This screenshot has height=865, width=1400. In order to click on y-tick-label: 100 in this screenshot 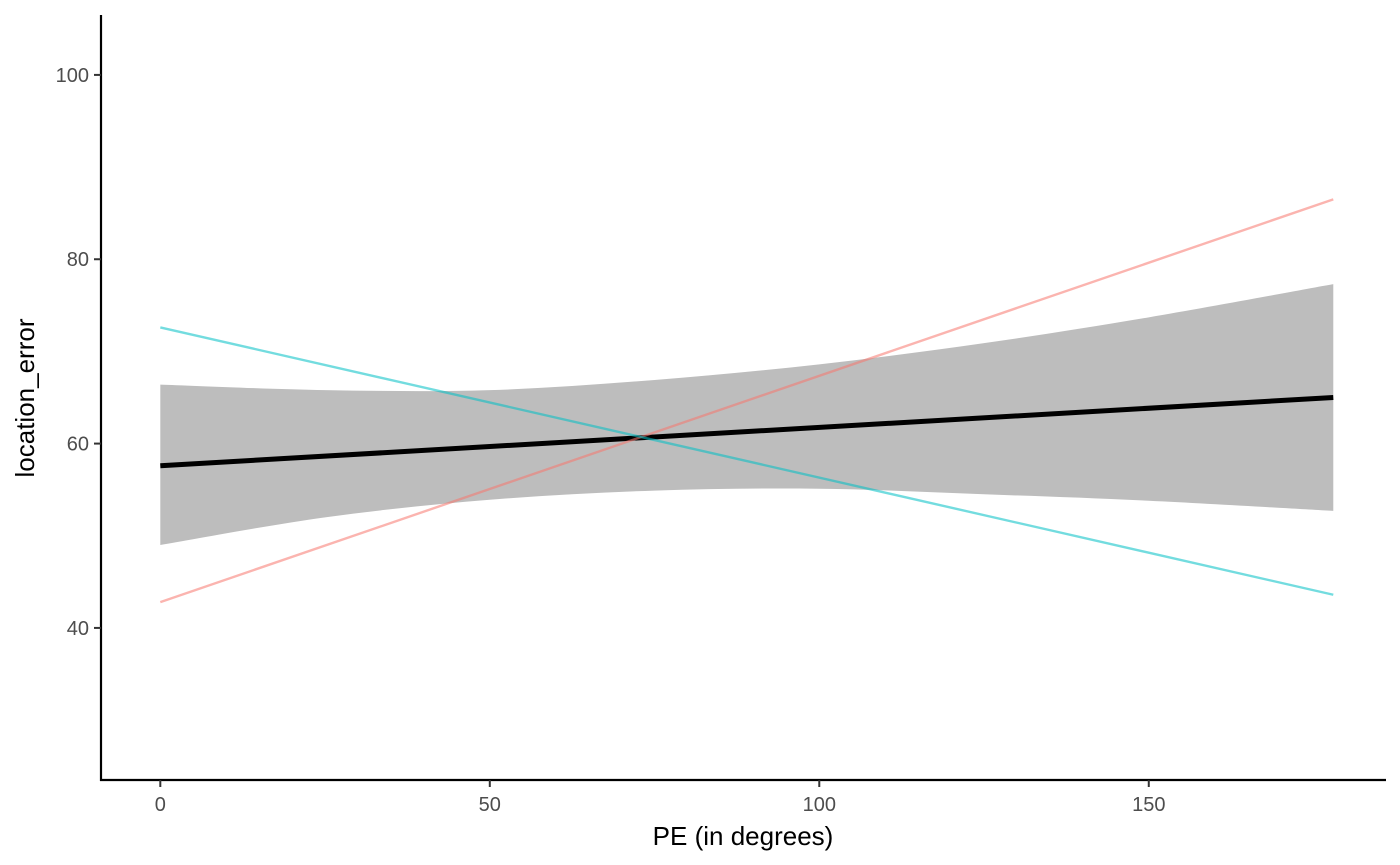, I will do `click(72, 76)`.